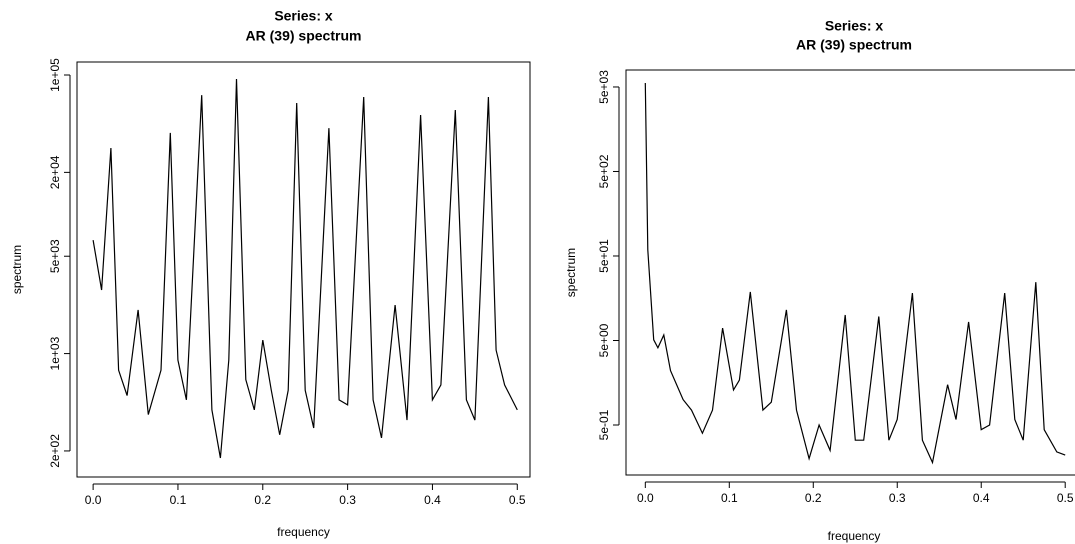 The image size is (1075, 544). Describe the element at coordinates (604, 424) in the screenshot. I see `y-tick-label: 5e-01` at that location.